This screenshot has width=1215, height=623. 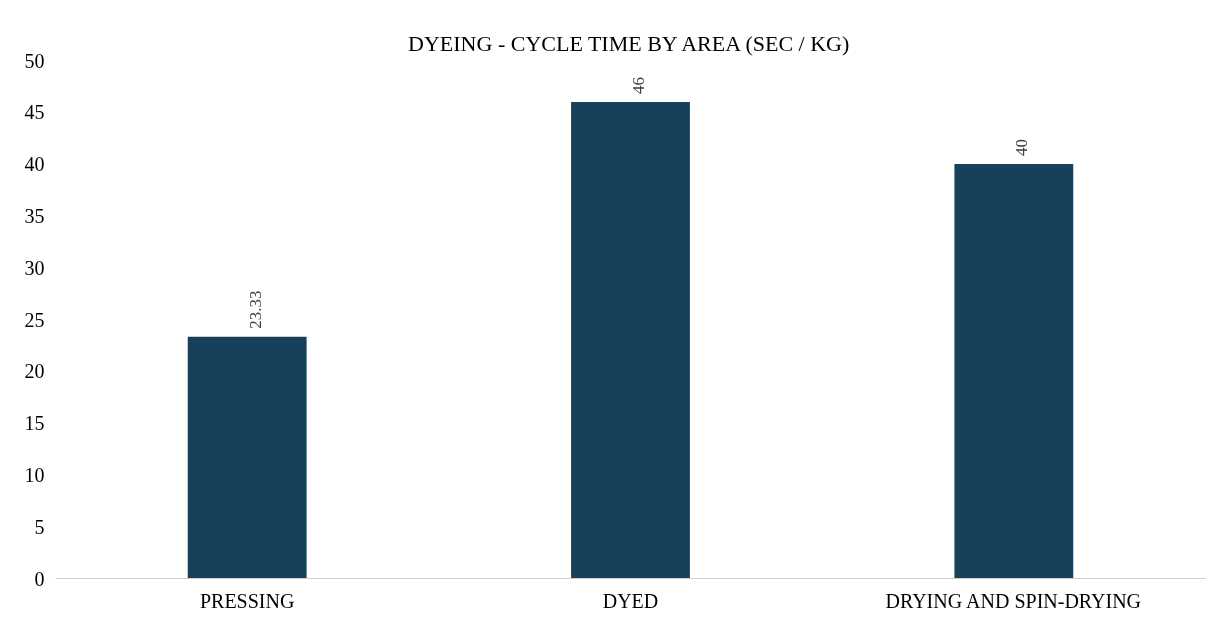 I want to click on y-tick-label: 30, so click(x=34, y=267).